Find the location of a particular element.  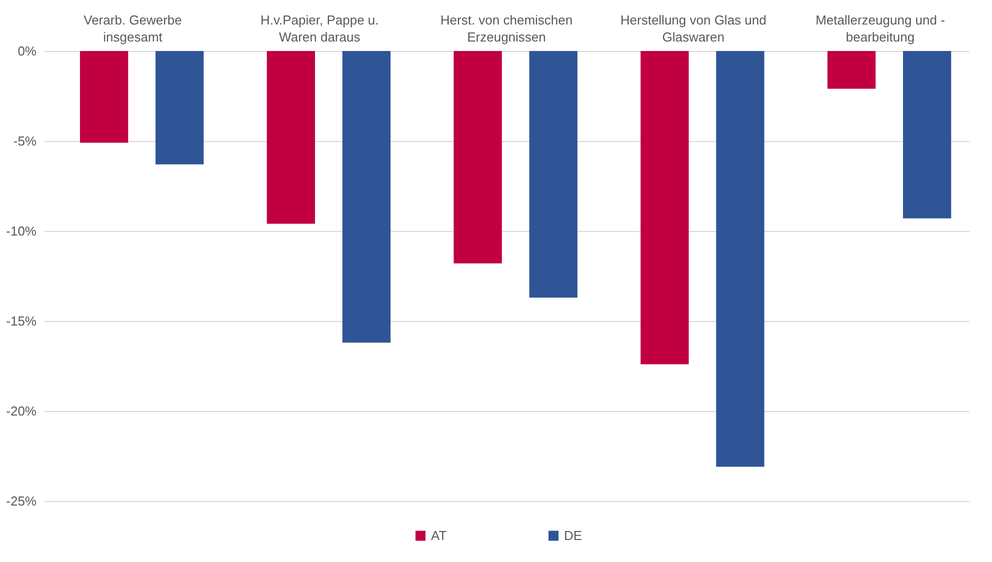

legend-label: DE is located at coordinates (573, 535).